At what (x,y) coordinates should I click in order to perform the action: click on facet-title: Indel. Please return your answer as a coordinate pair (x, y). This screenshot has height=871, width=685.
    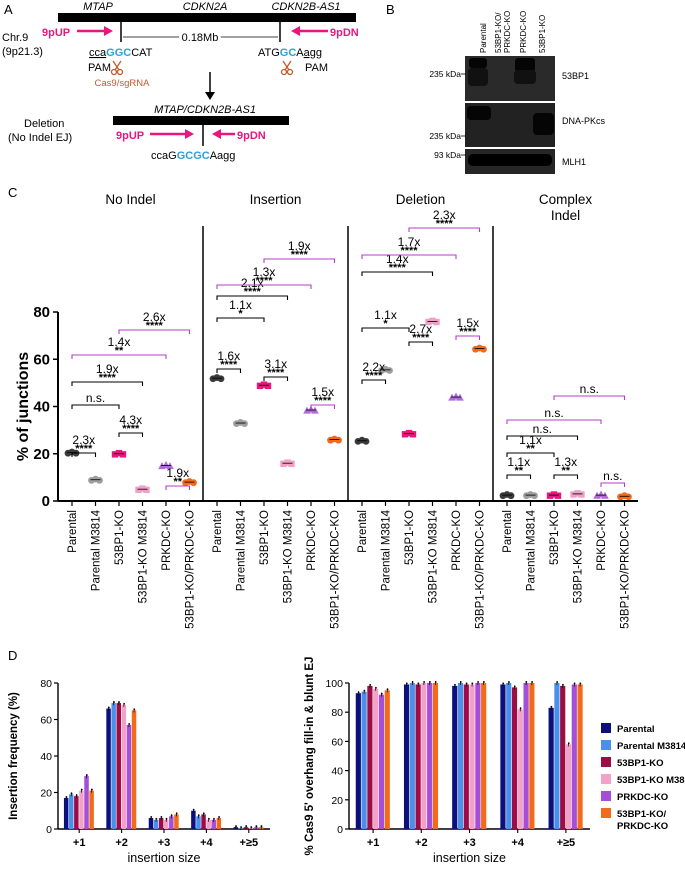
    Looking at the image, I should click on (565, 215).